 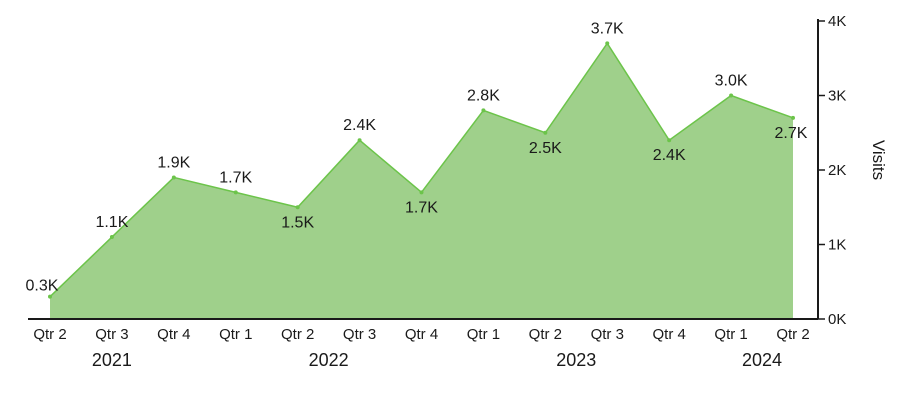 What do you see at coordinates (111, 222) in the screenshot?
I see `data-label: 1.1K` at bounding box center [111, 222].